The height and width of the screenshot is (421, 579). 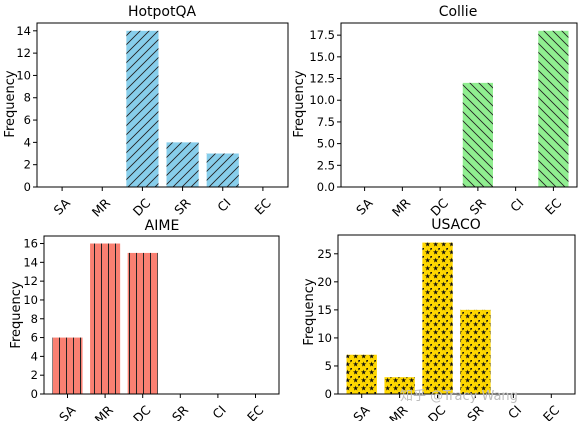 What do you see at coordinates (456, 225) in the screenshot?
I see `chart-title: USACO` at bounding box center [456, 225].